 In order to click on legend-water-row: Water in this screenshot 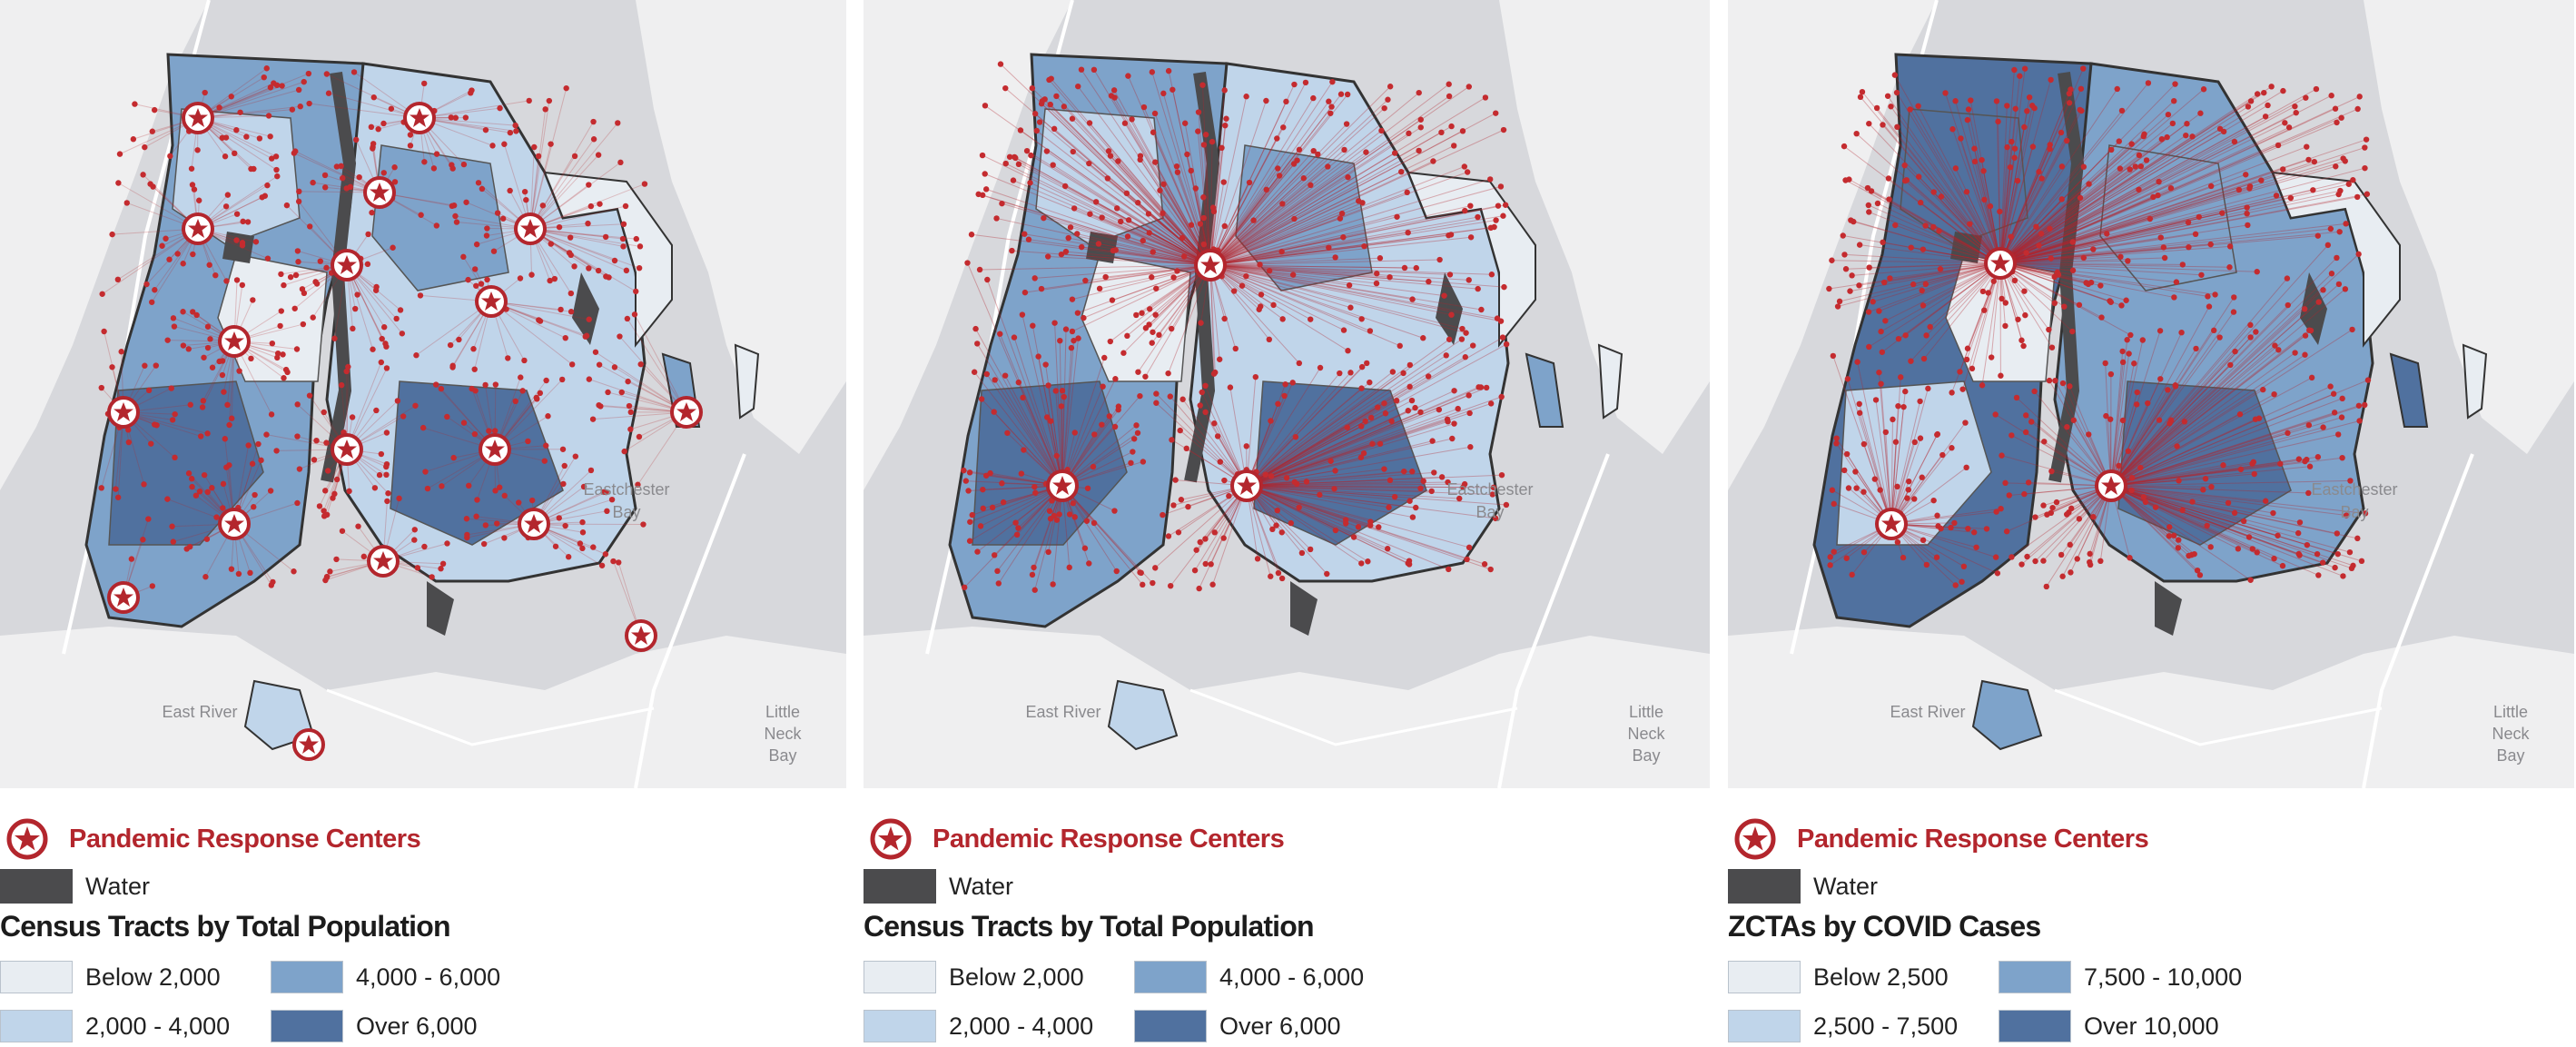, I will do `click(939, 886)`.